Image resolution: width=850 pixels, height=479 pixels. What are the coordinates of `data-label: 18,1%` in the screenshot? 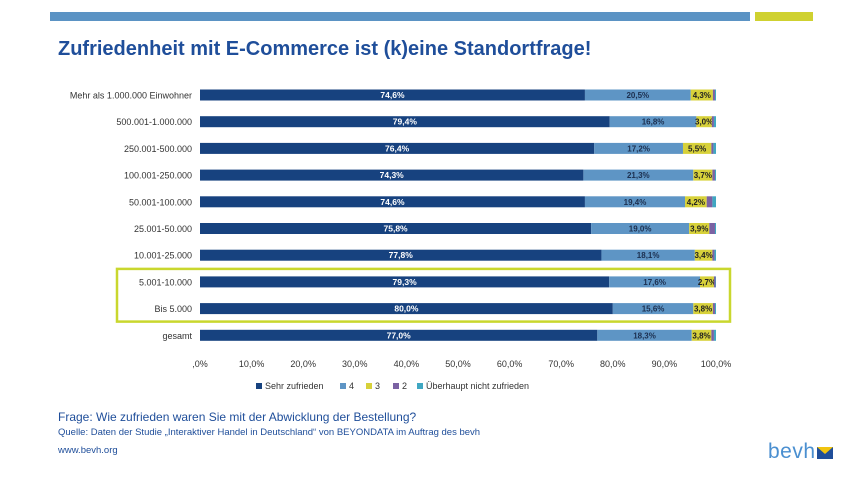 It's located at (648, 255).